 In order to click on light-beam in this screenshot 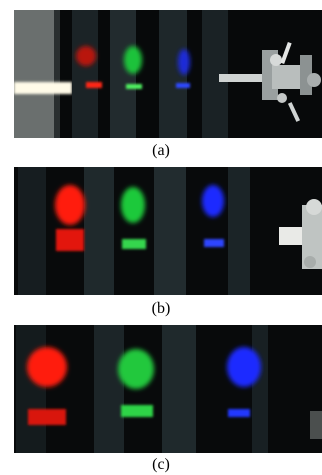, I will do `click(43, 88)`.